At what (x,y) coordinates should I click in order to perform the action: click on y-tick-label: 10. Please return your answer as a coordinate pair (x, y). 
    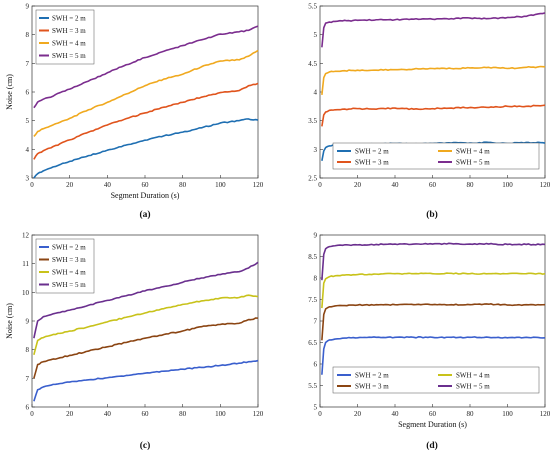
    Looking at the image, I should click on (26, 293).